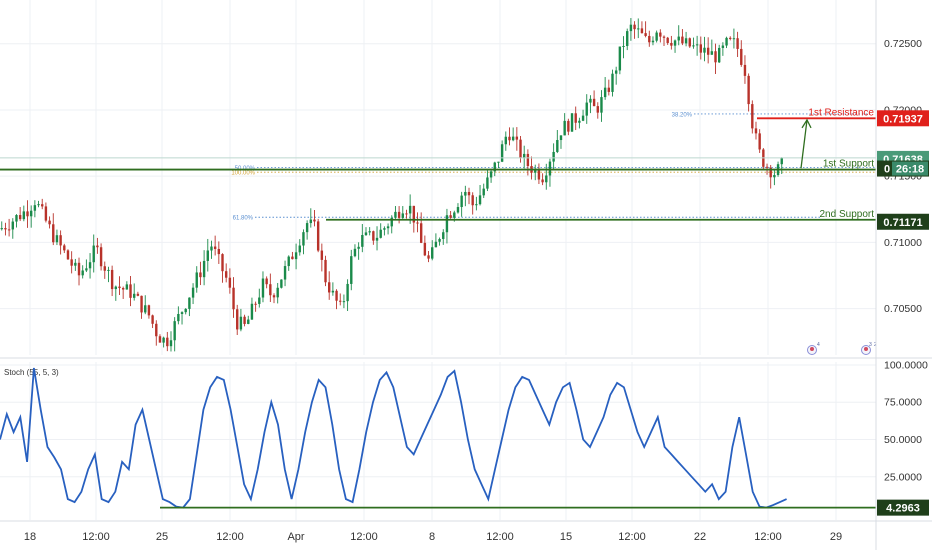  What do you see at coordinates (910, 168) in the screenshot?
I see `countdown-bg` at bounding box center [910, 168].